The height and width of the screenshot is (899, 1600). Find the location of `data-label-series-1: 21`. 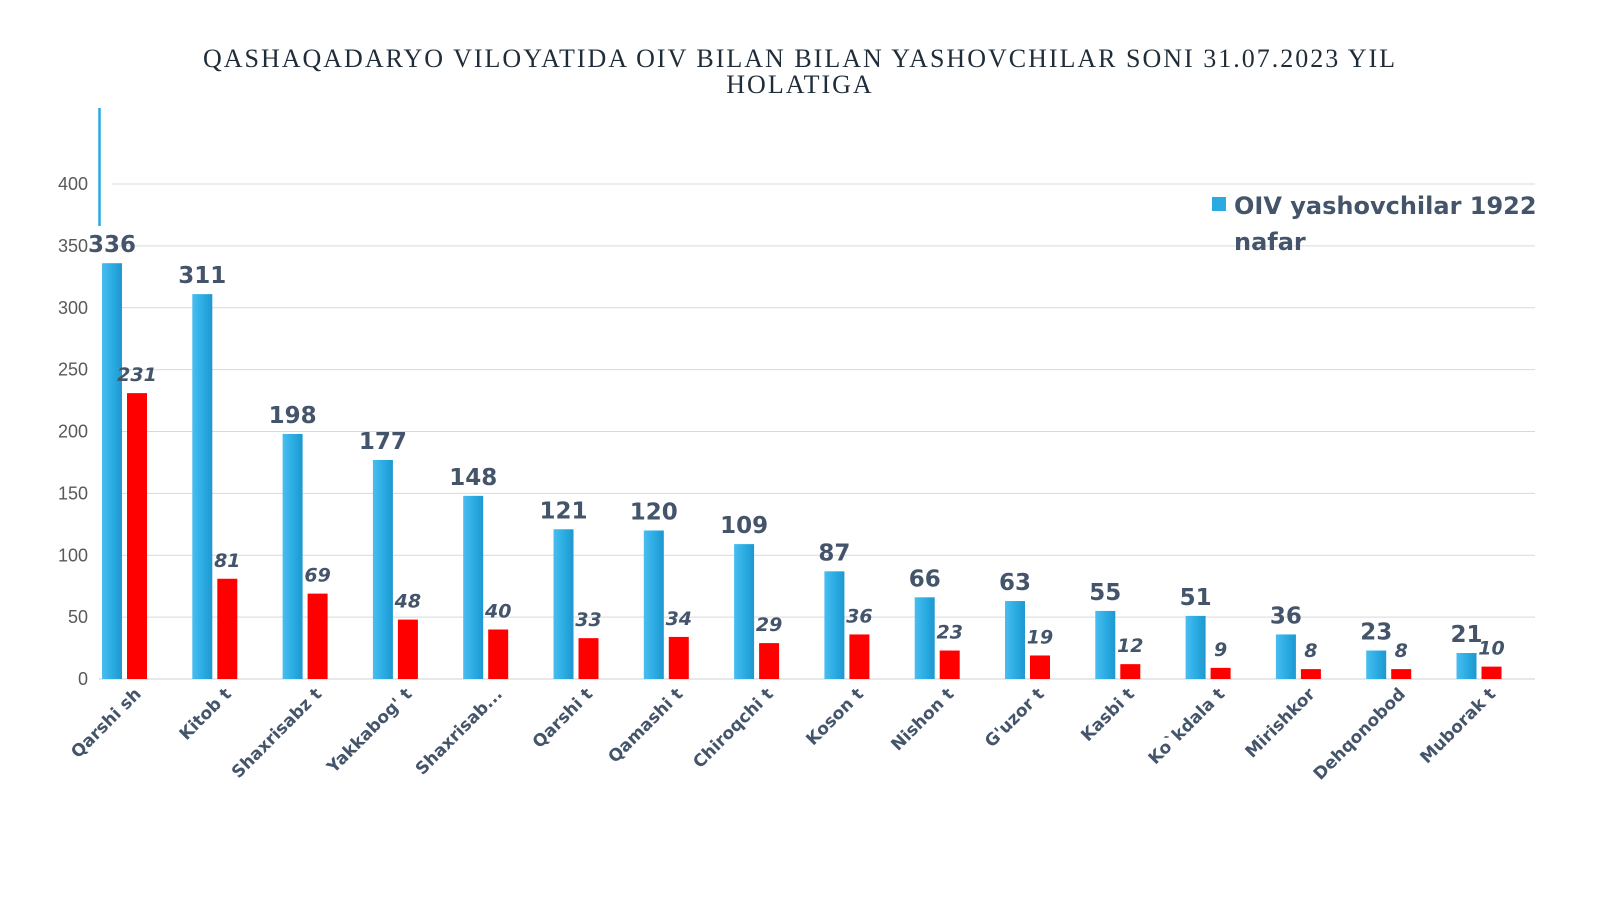

data-label-series-1: 21 is located at coordinates (1466, 635).